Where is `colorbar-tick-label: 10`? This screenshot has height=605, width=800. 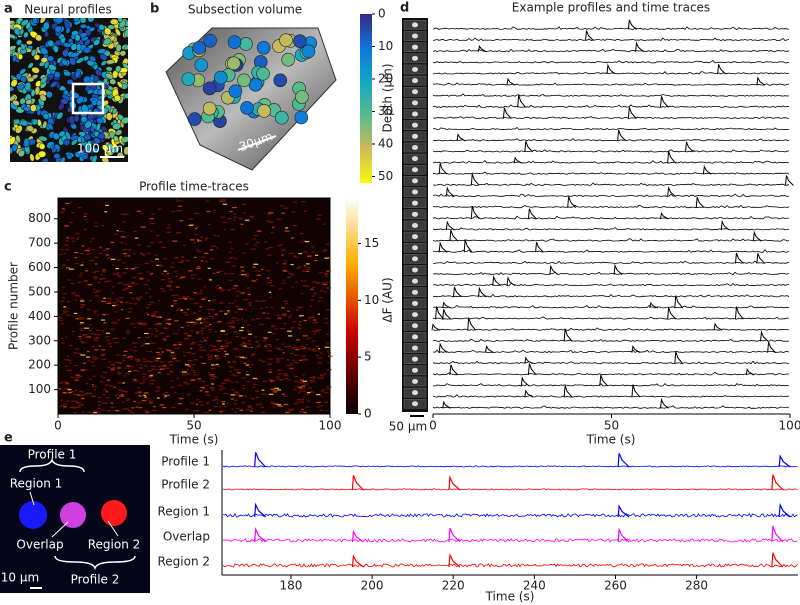 colorbar-tick-label: 10 is located at coordinates (385, 46).